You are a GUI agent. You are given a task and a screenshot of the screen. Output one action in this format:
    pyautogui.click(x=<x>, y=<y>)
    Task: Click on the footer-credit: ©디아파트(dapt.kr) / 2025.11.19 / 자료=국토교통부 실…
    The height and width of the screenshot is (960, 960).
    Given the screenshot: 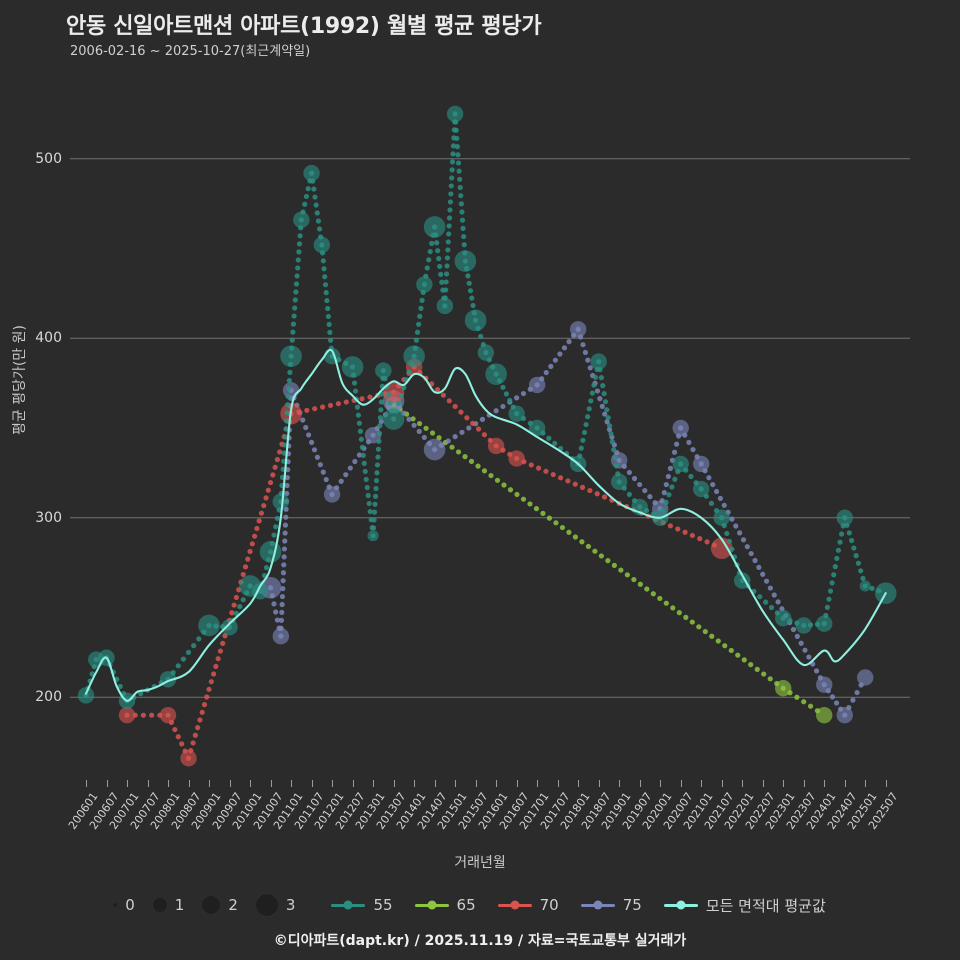 What is the action you would take?
    pyautogui.click(x=480, y=941)
    